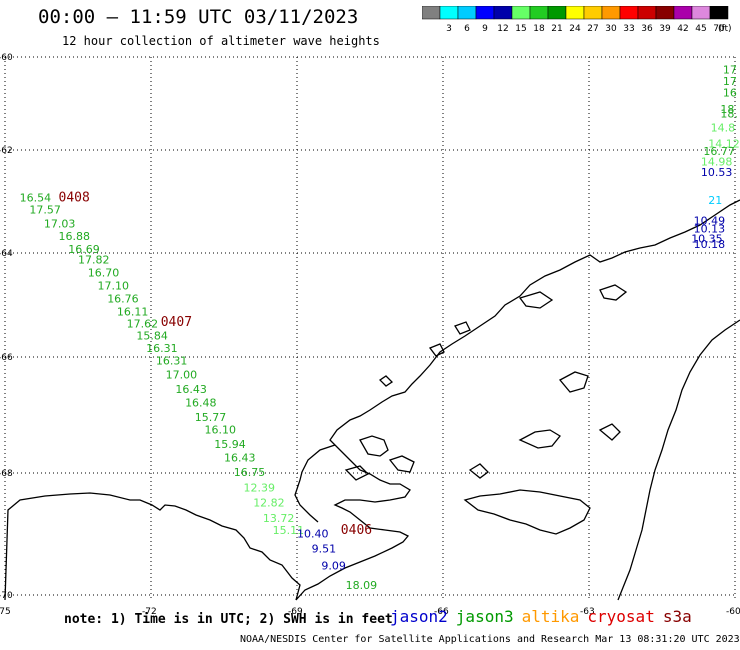 The image size is (740, 650). I want to click on colorbar-tick-label: 24, so click(575, 29).